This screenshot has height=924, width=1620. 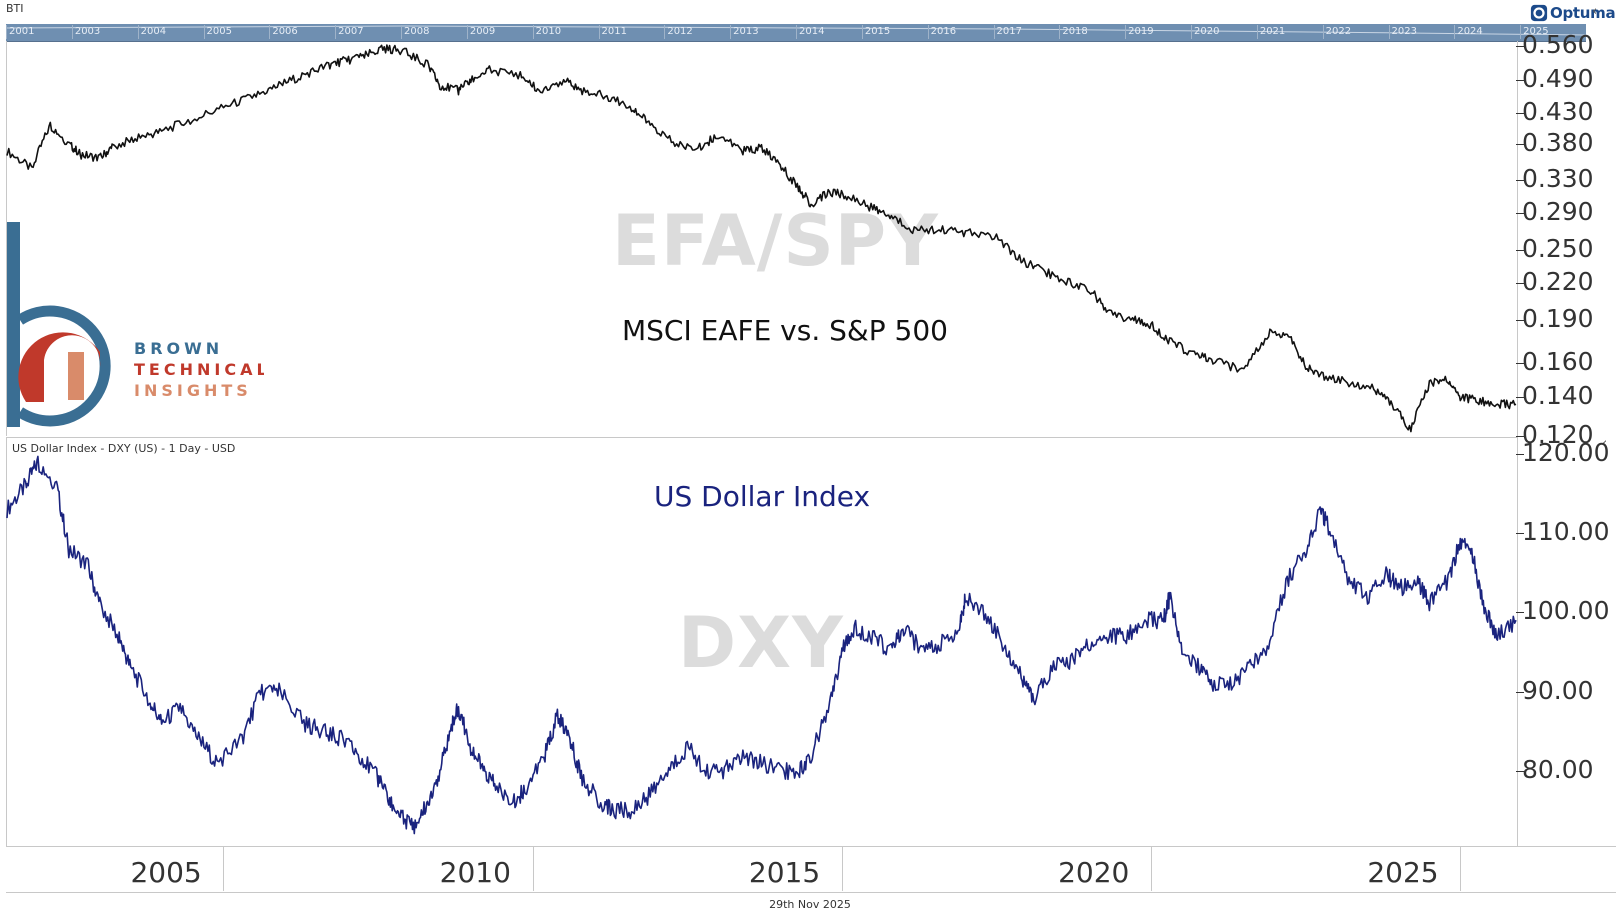 I want to click on ratio-y-tick-label: 0.220, so click(x=1558, y=281).